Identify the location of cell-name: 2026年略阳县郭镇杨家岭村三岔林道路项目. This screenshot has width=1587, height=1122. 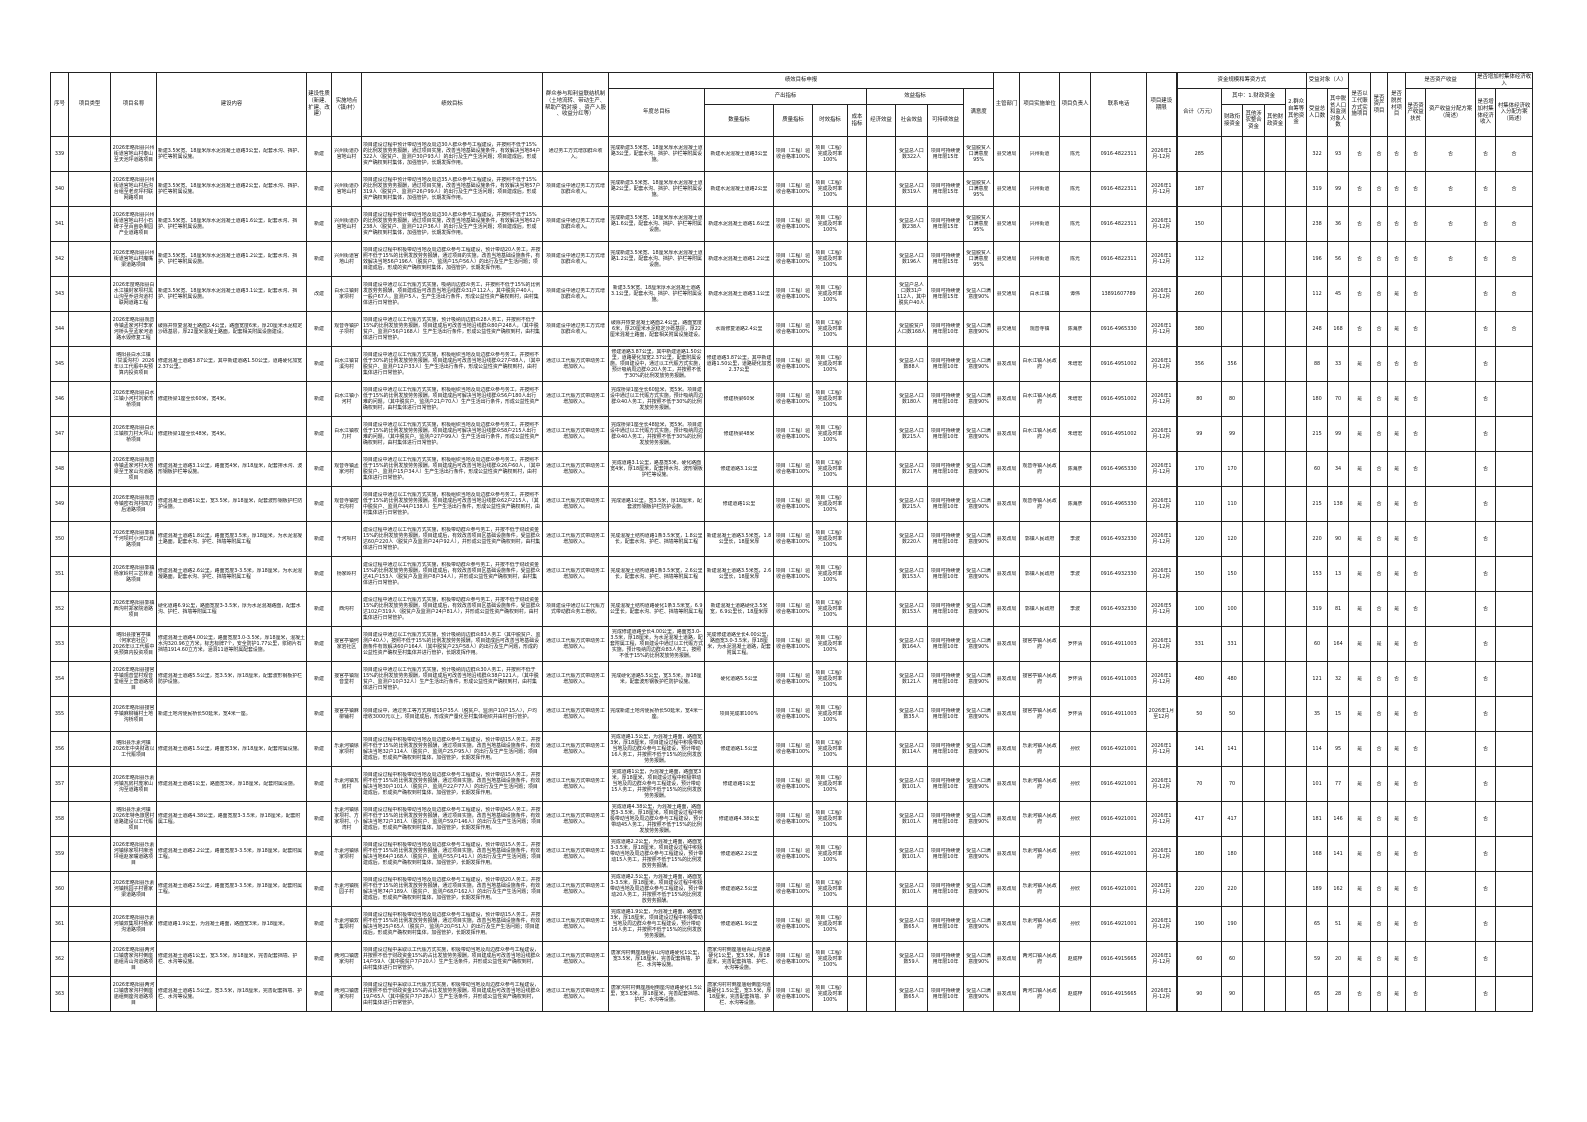
(133, 574).